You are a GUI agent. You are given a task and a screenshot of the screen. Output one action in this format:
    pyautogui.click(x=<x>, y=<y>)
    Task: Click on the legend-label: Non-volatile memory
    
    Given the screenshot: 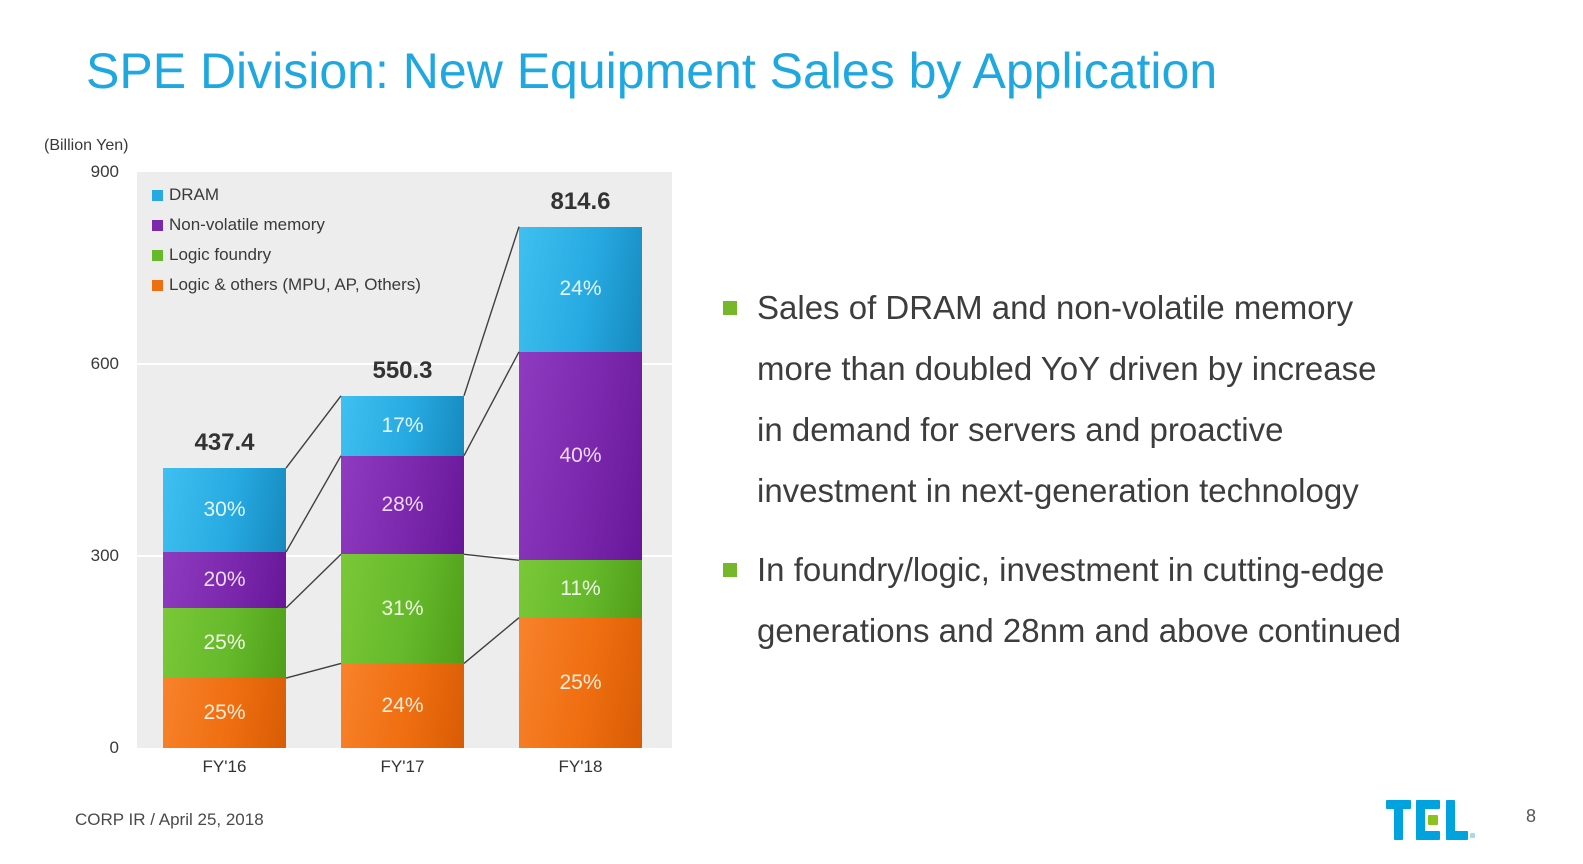 What is the action you would take?
    pyautogui.click(x=247, y=224)
    